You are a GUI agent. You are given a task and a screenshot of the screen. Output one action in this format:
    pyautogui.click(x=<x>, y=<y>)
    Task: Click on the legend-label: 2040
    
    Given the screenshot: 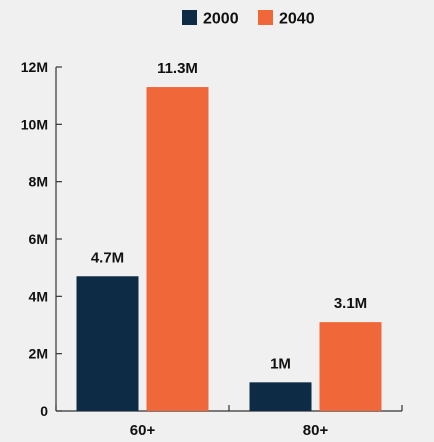 What is the action you would take?
    pyautogui.click(x=297, y=19)
    